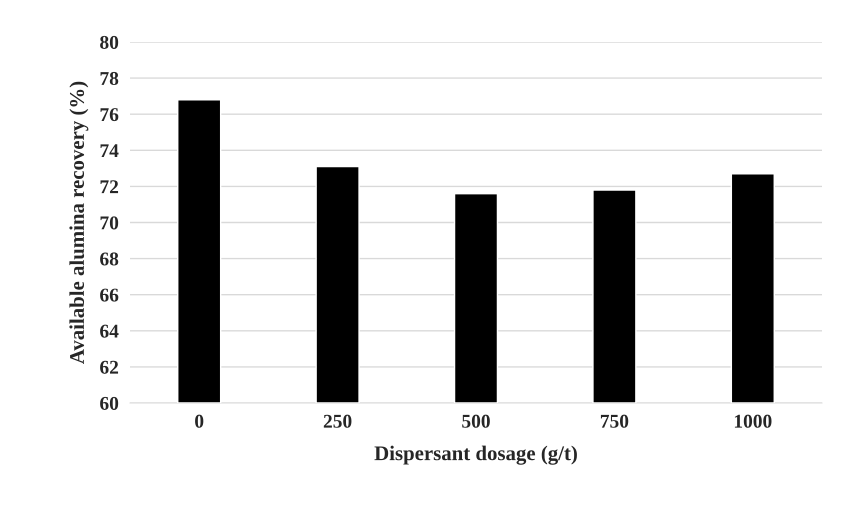  What do you see at coordinates (753, 421) in the screenshot?
I see `x-tick-label: 1000` at bounding box center [753, 421].